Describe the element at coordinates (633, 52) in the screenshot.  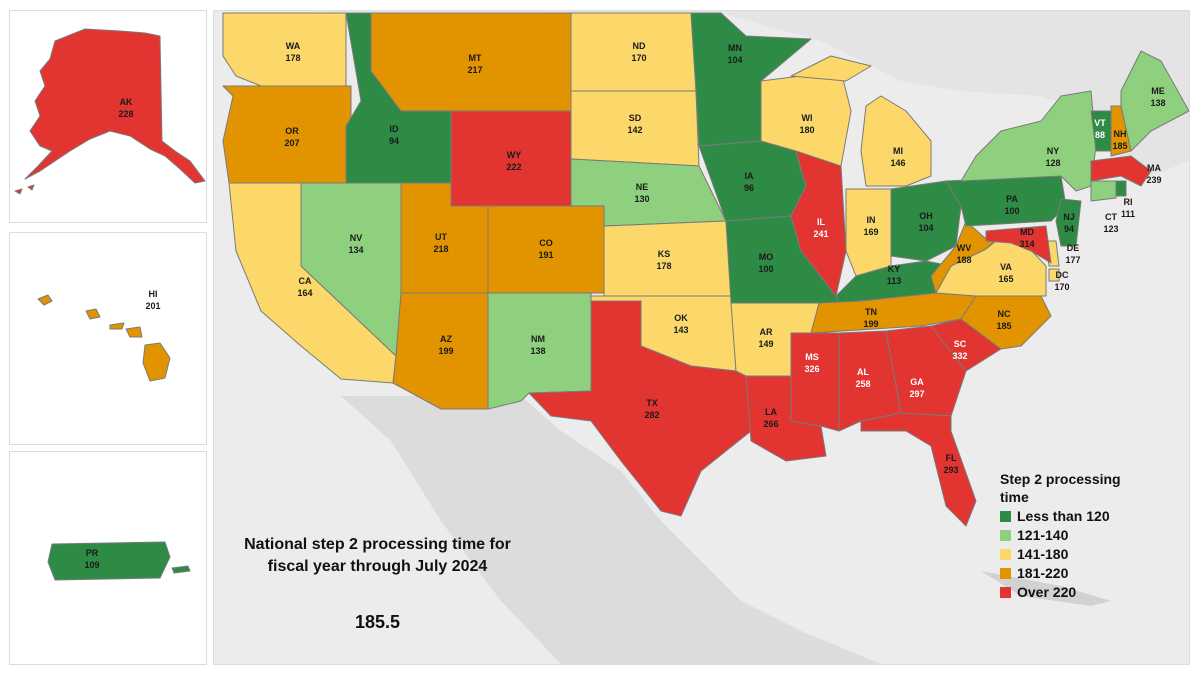
I see `state-nd` at that location.